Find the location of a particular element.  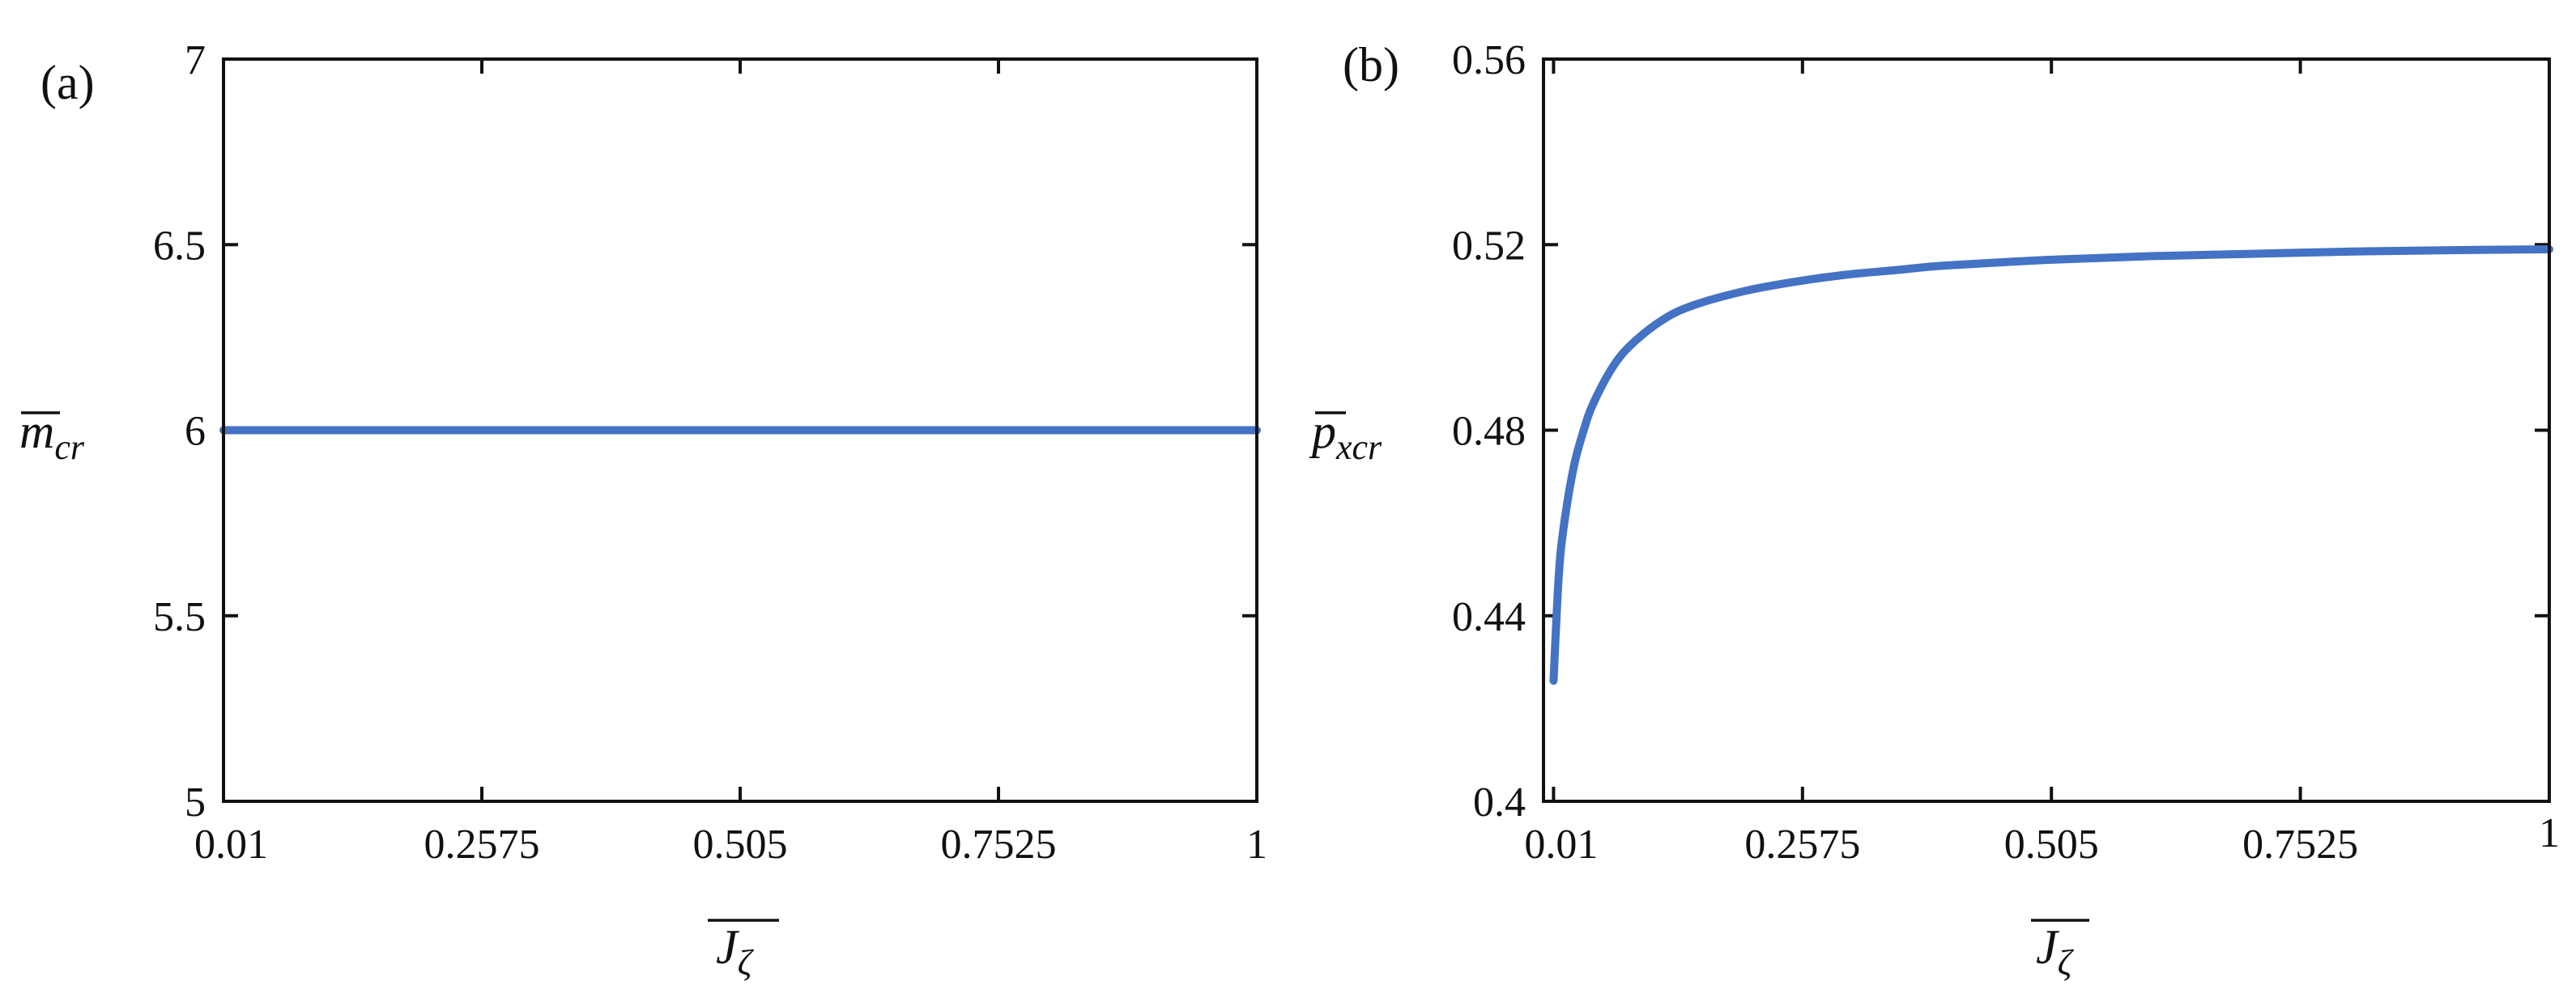

panel-a-xlabel-sub: ζ is located at coordinates (746, 963).